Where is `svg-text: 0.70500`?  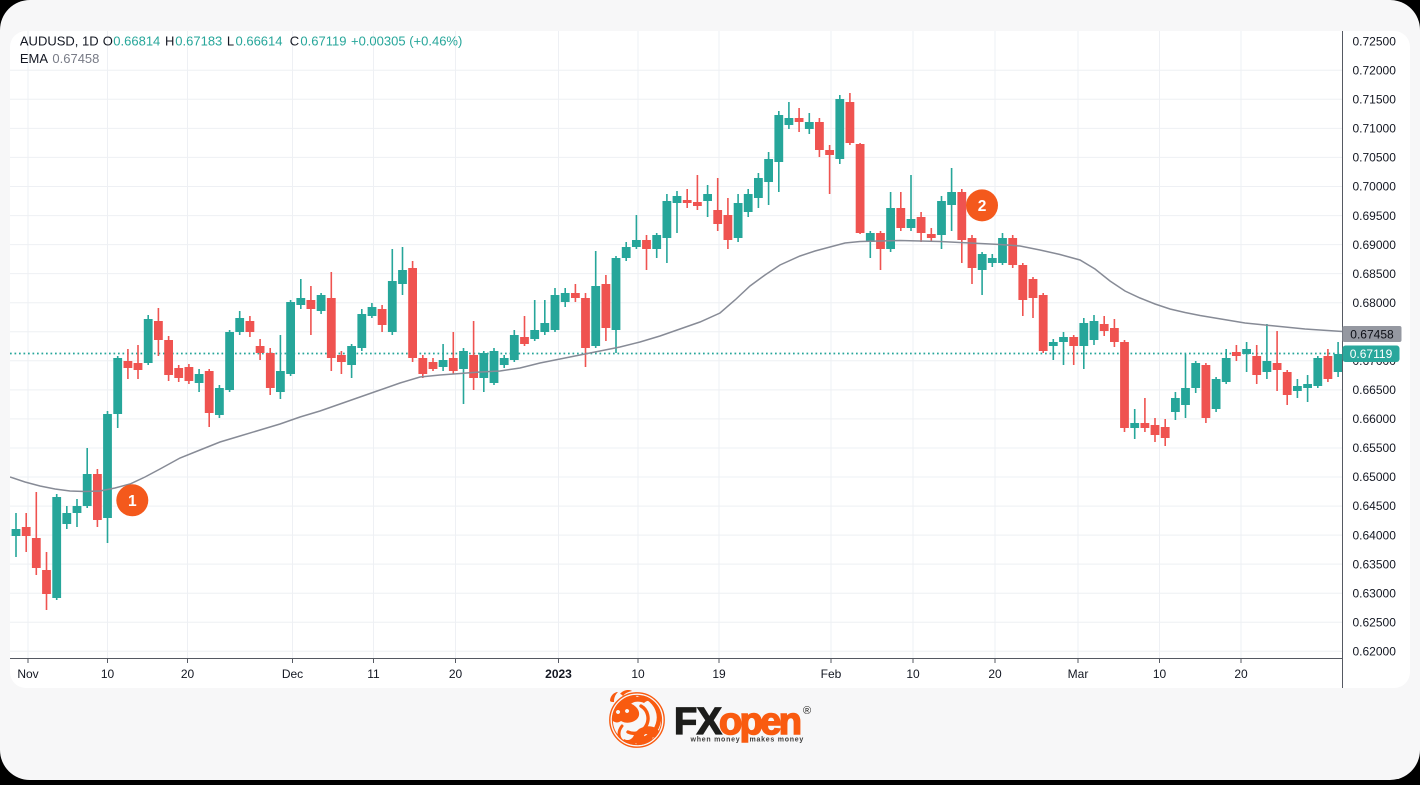 svg-text: 0.70500 is located at coordinates (1375, 158).